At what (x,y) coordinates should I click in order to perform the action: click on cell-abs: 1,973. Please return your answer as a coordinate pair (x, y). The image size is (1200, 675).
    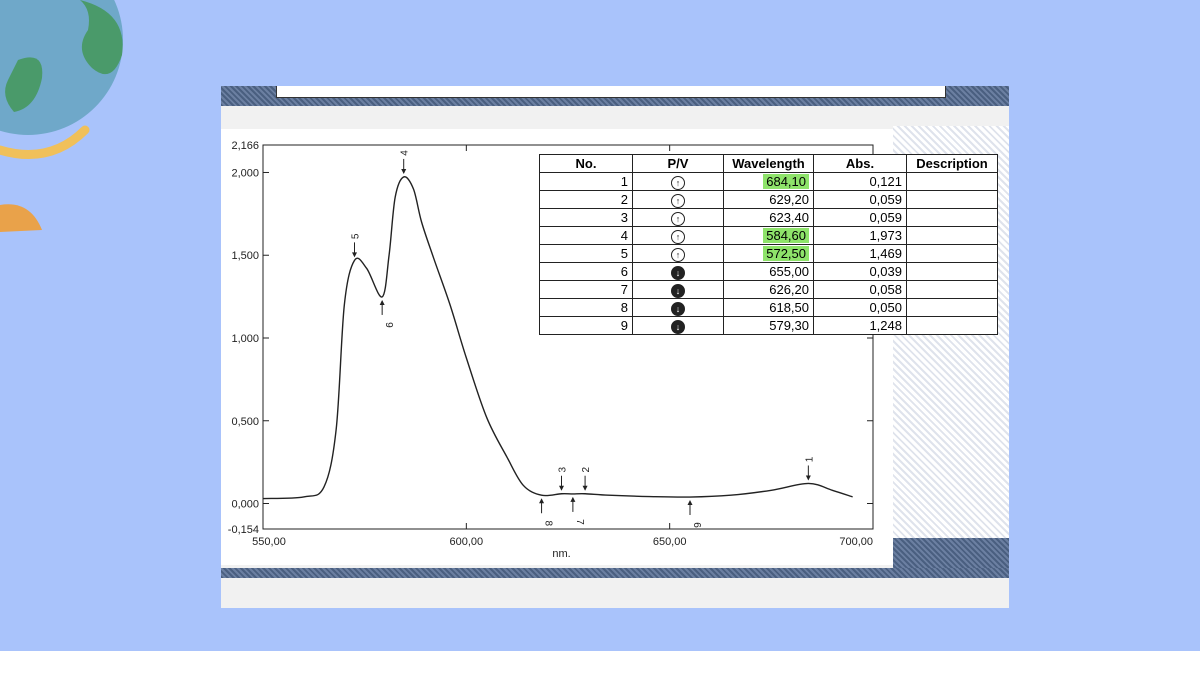
    Looking at the image, I should click on (860, 235).